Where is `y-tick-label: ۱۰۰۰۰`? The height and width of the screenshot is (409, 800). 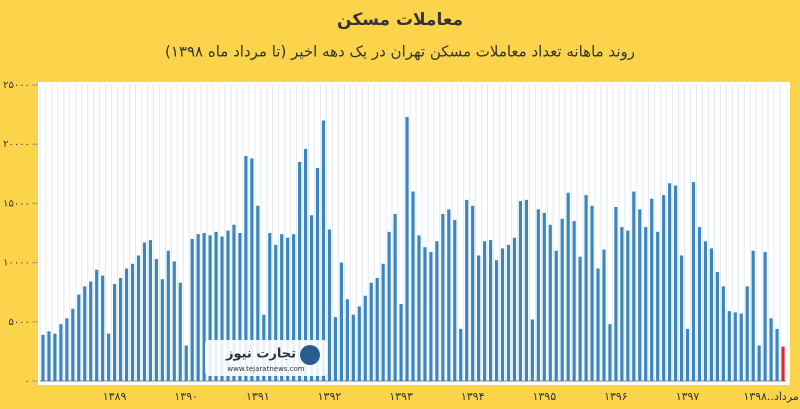 y-tick-label: ۱۰۰۰۰ is located at coordinates (16, 263).